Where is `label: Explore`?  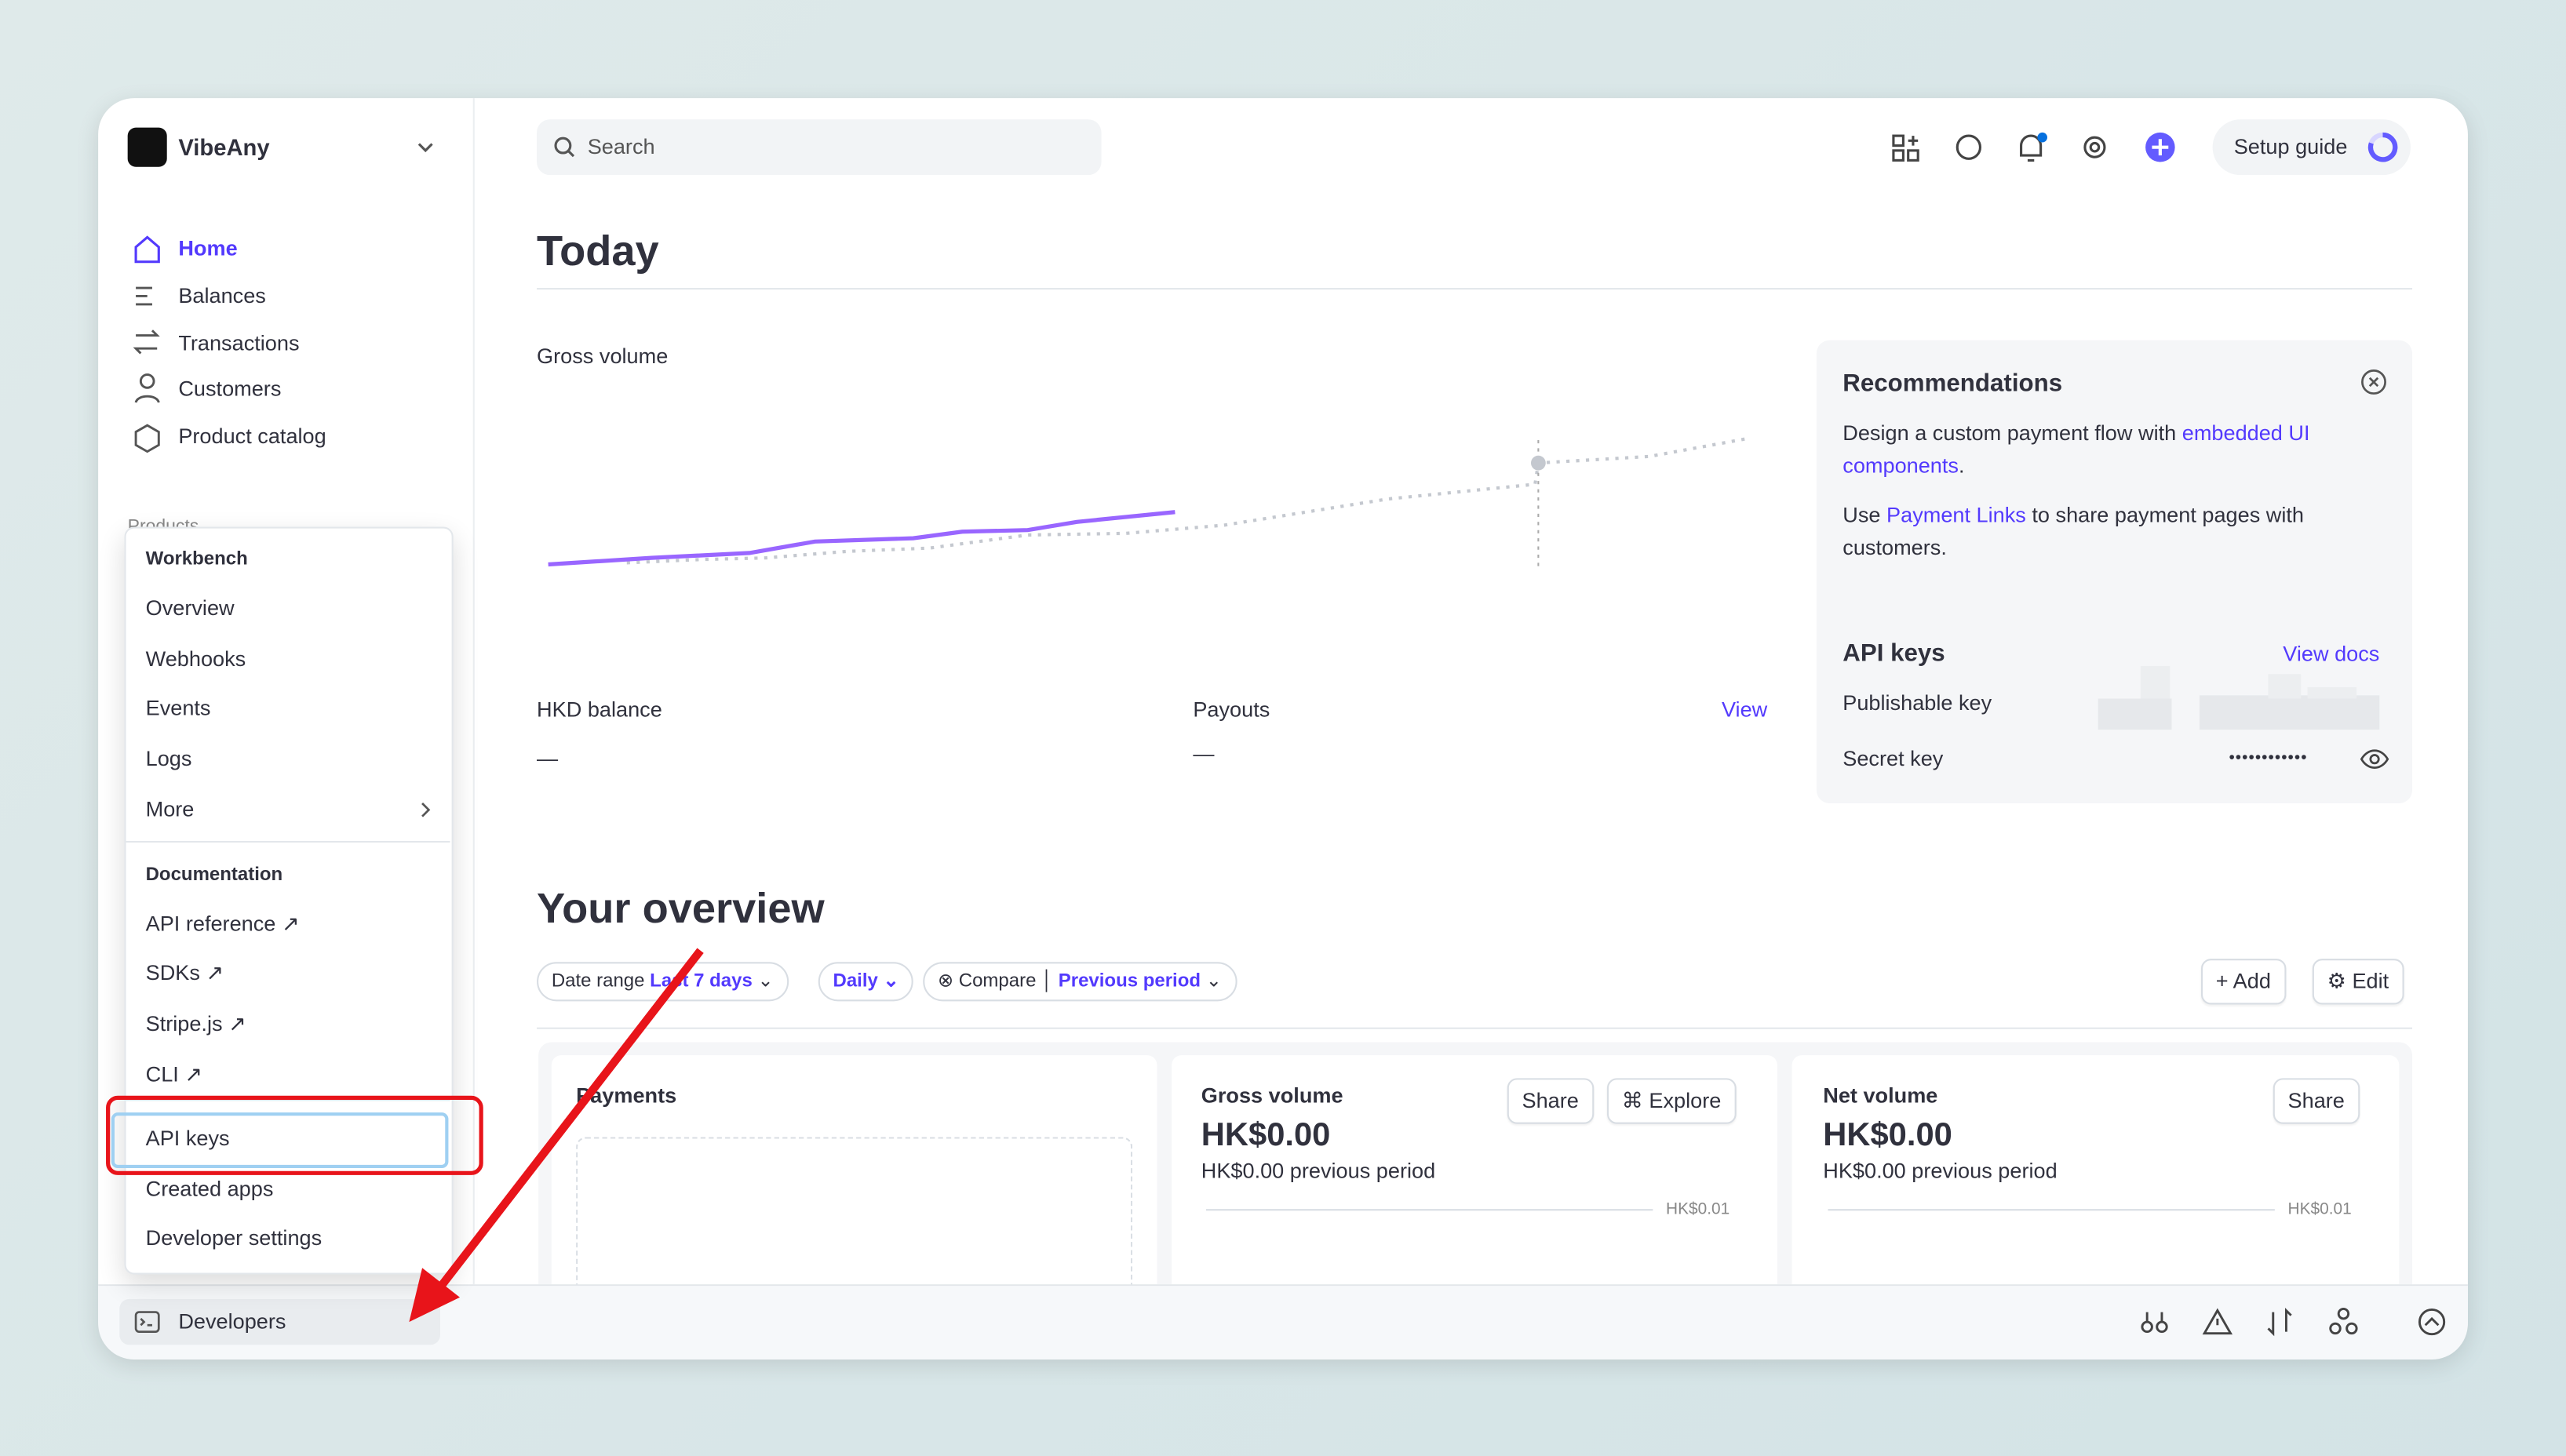 label: Explore is located at coordinates (1685, 1100).